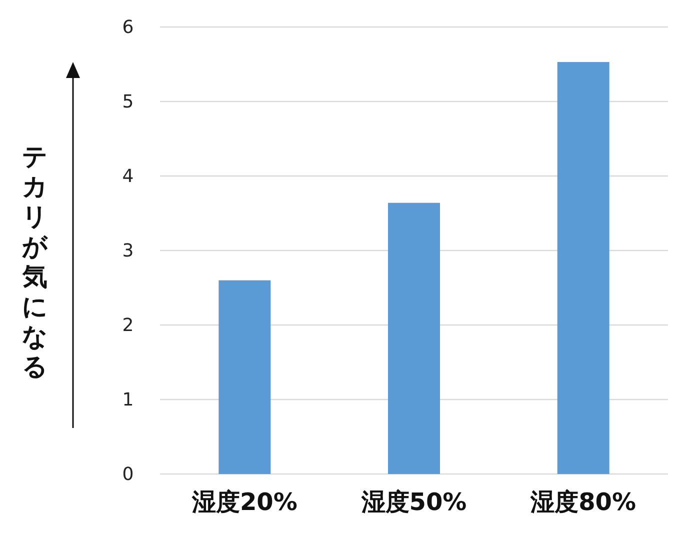 Image resolution: width=691 pixels, height=539 pixels. What do you see at coordinates (128, 176) in the screenshot?
I see `y-tick-label: 4` at bounding box center [128, 176].